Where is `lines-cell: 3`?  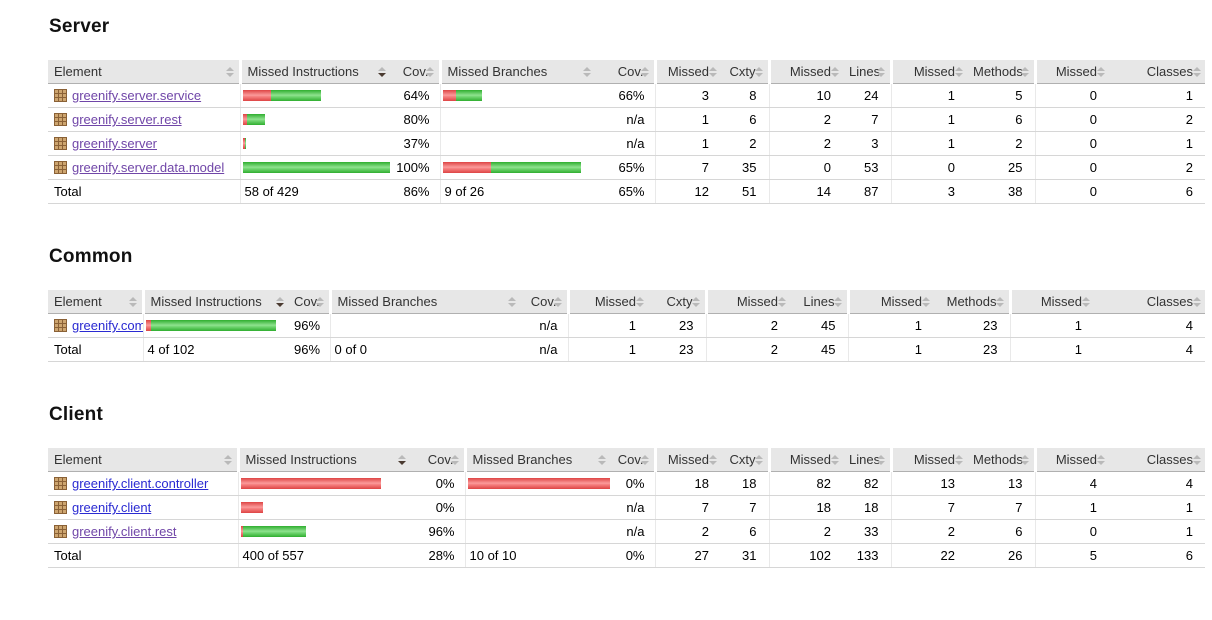 lines-cell: 3 is located at coordinates (867, 143).